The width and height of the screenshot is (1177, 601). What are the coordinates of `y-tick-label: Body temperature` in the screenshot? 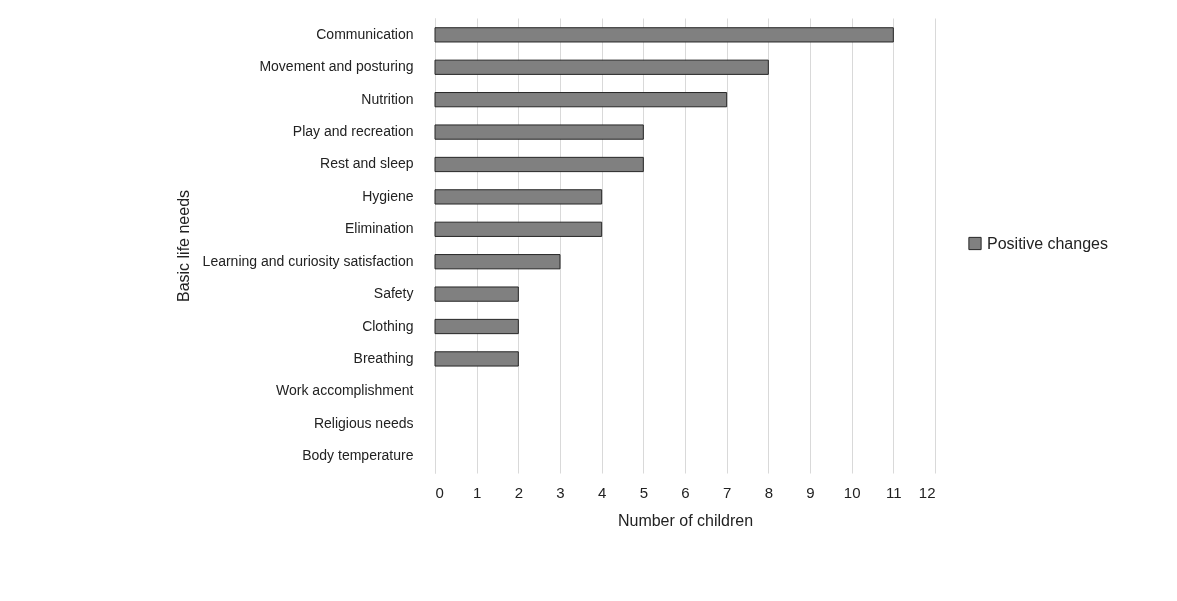 It's located at (358, 455).